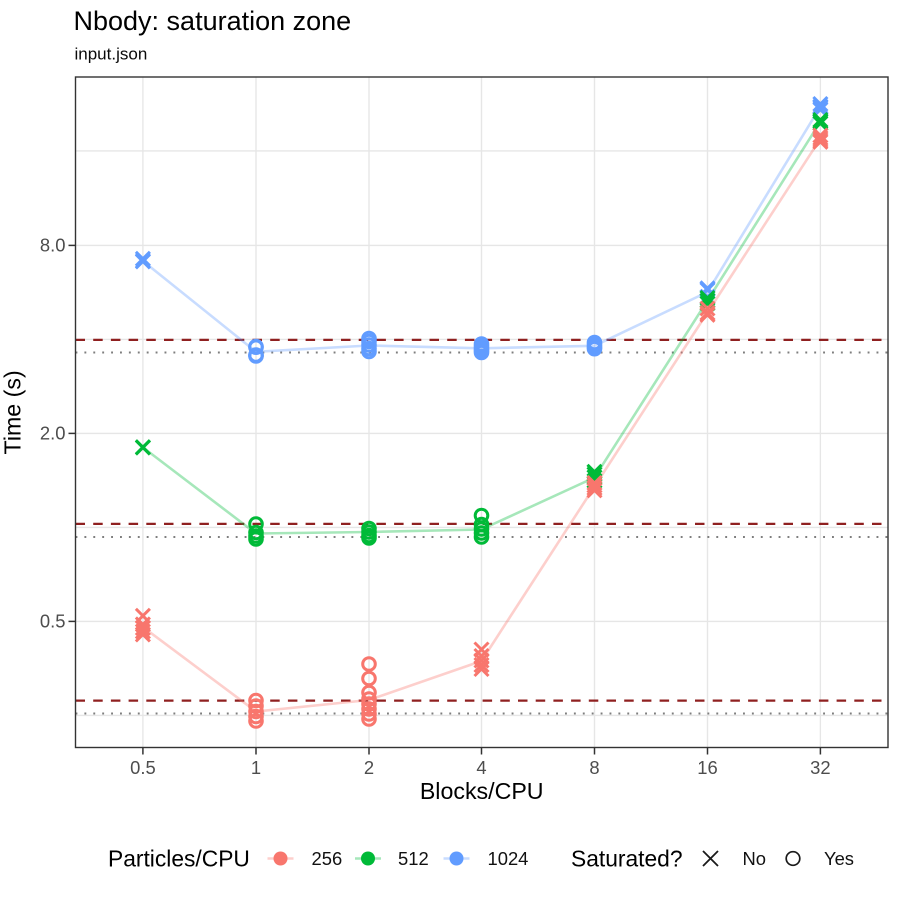 The width and height of the screenshot is (900, 900). What do you see at coordinates (369, 767) in the screenshot?
I see `svg-text: 2` at bounding box center [369, 767].